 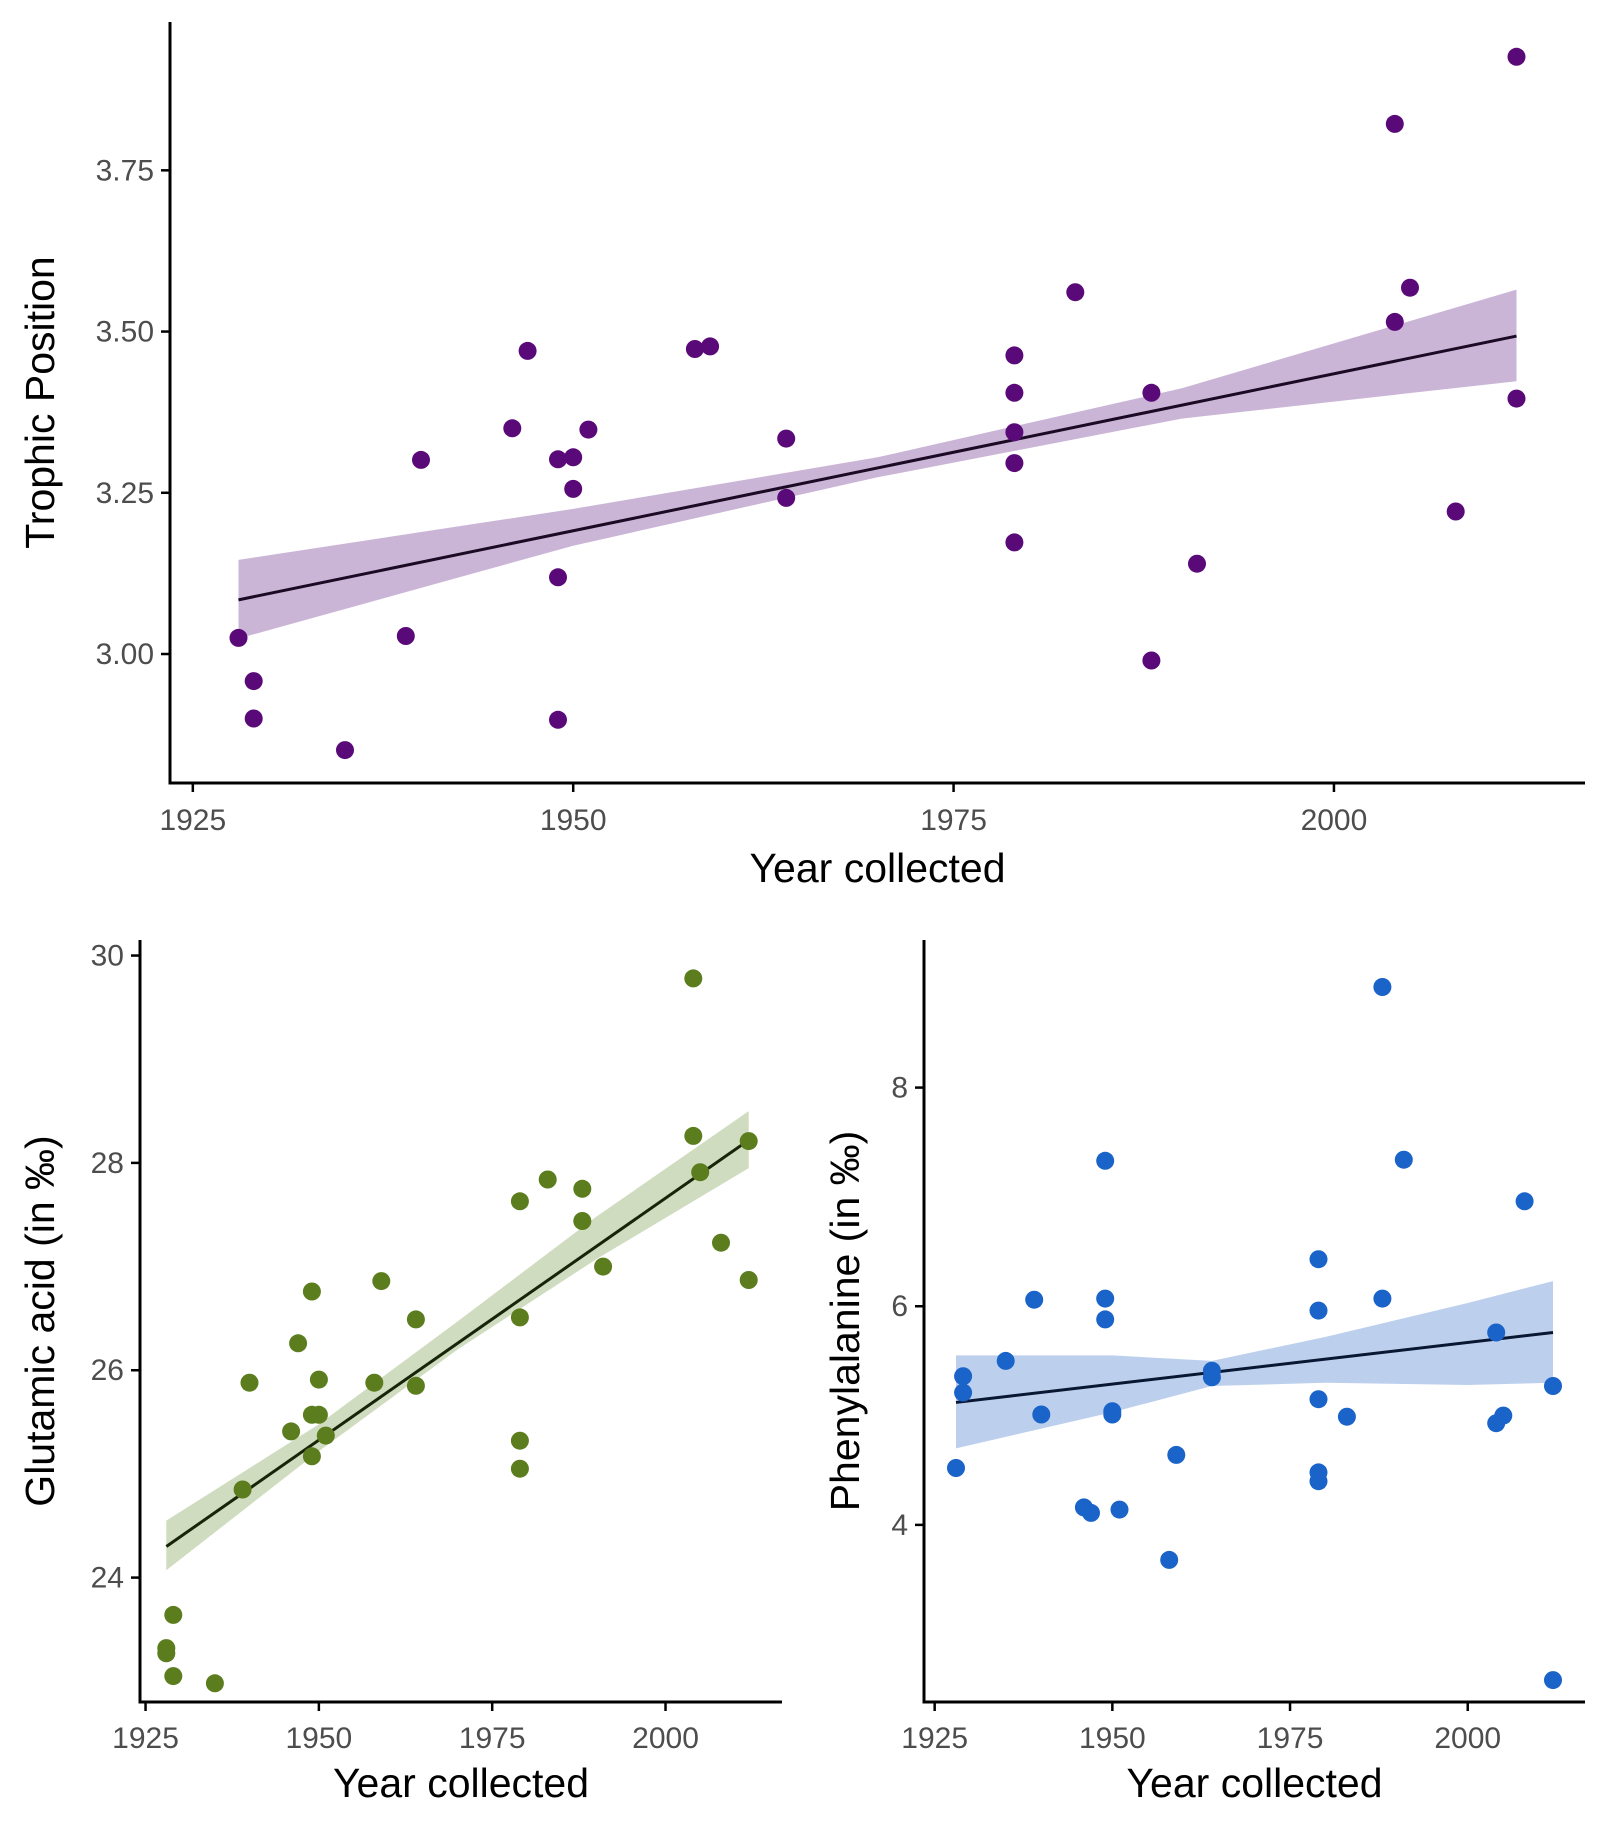 I want to click on y-axis-title: Glutamic acid (in ‰), so click(x=40, y=1320).